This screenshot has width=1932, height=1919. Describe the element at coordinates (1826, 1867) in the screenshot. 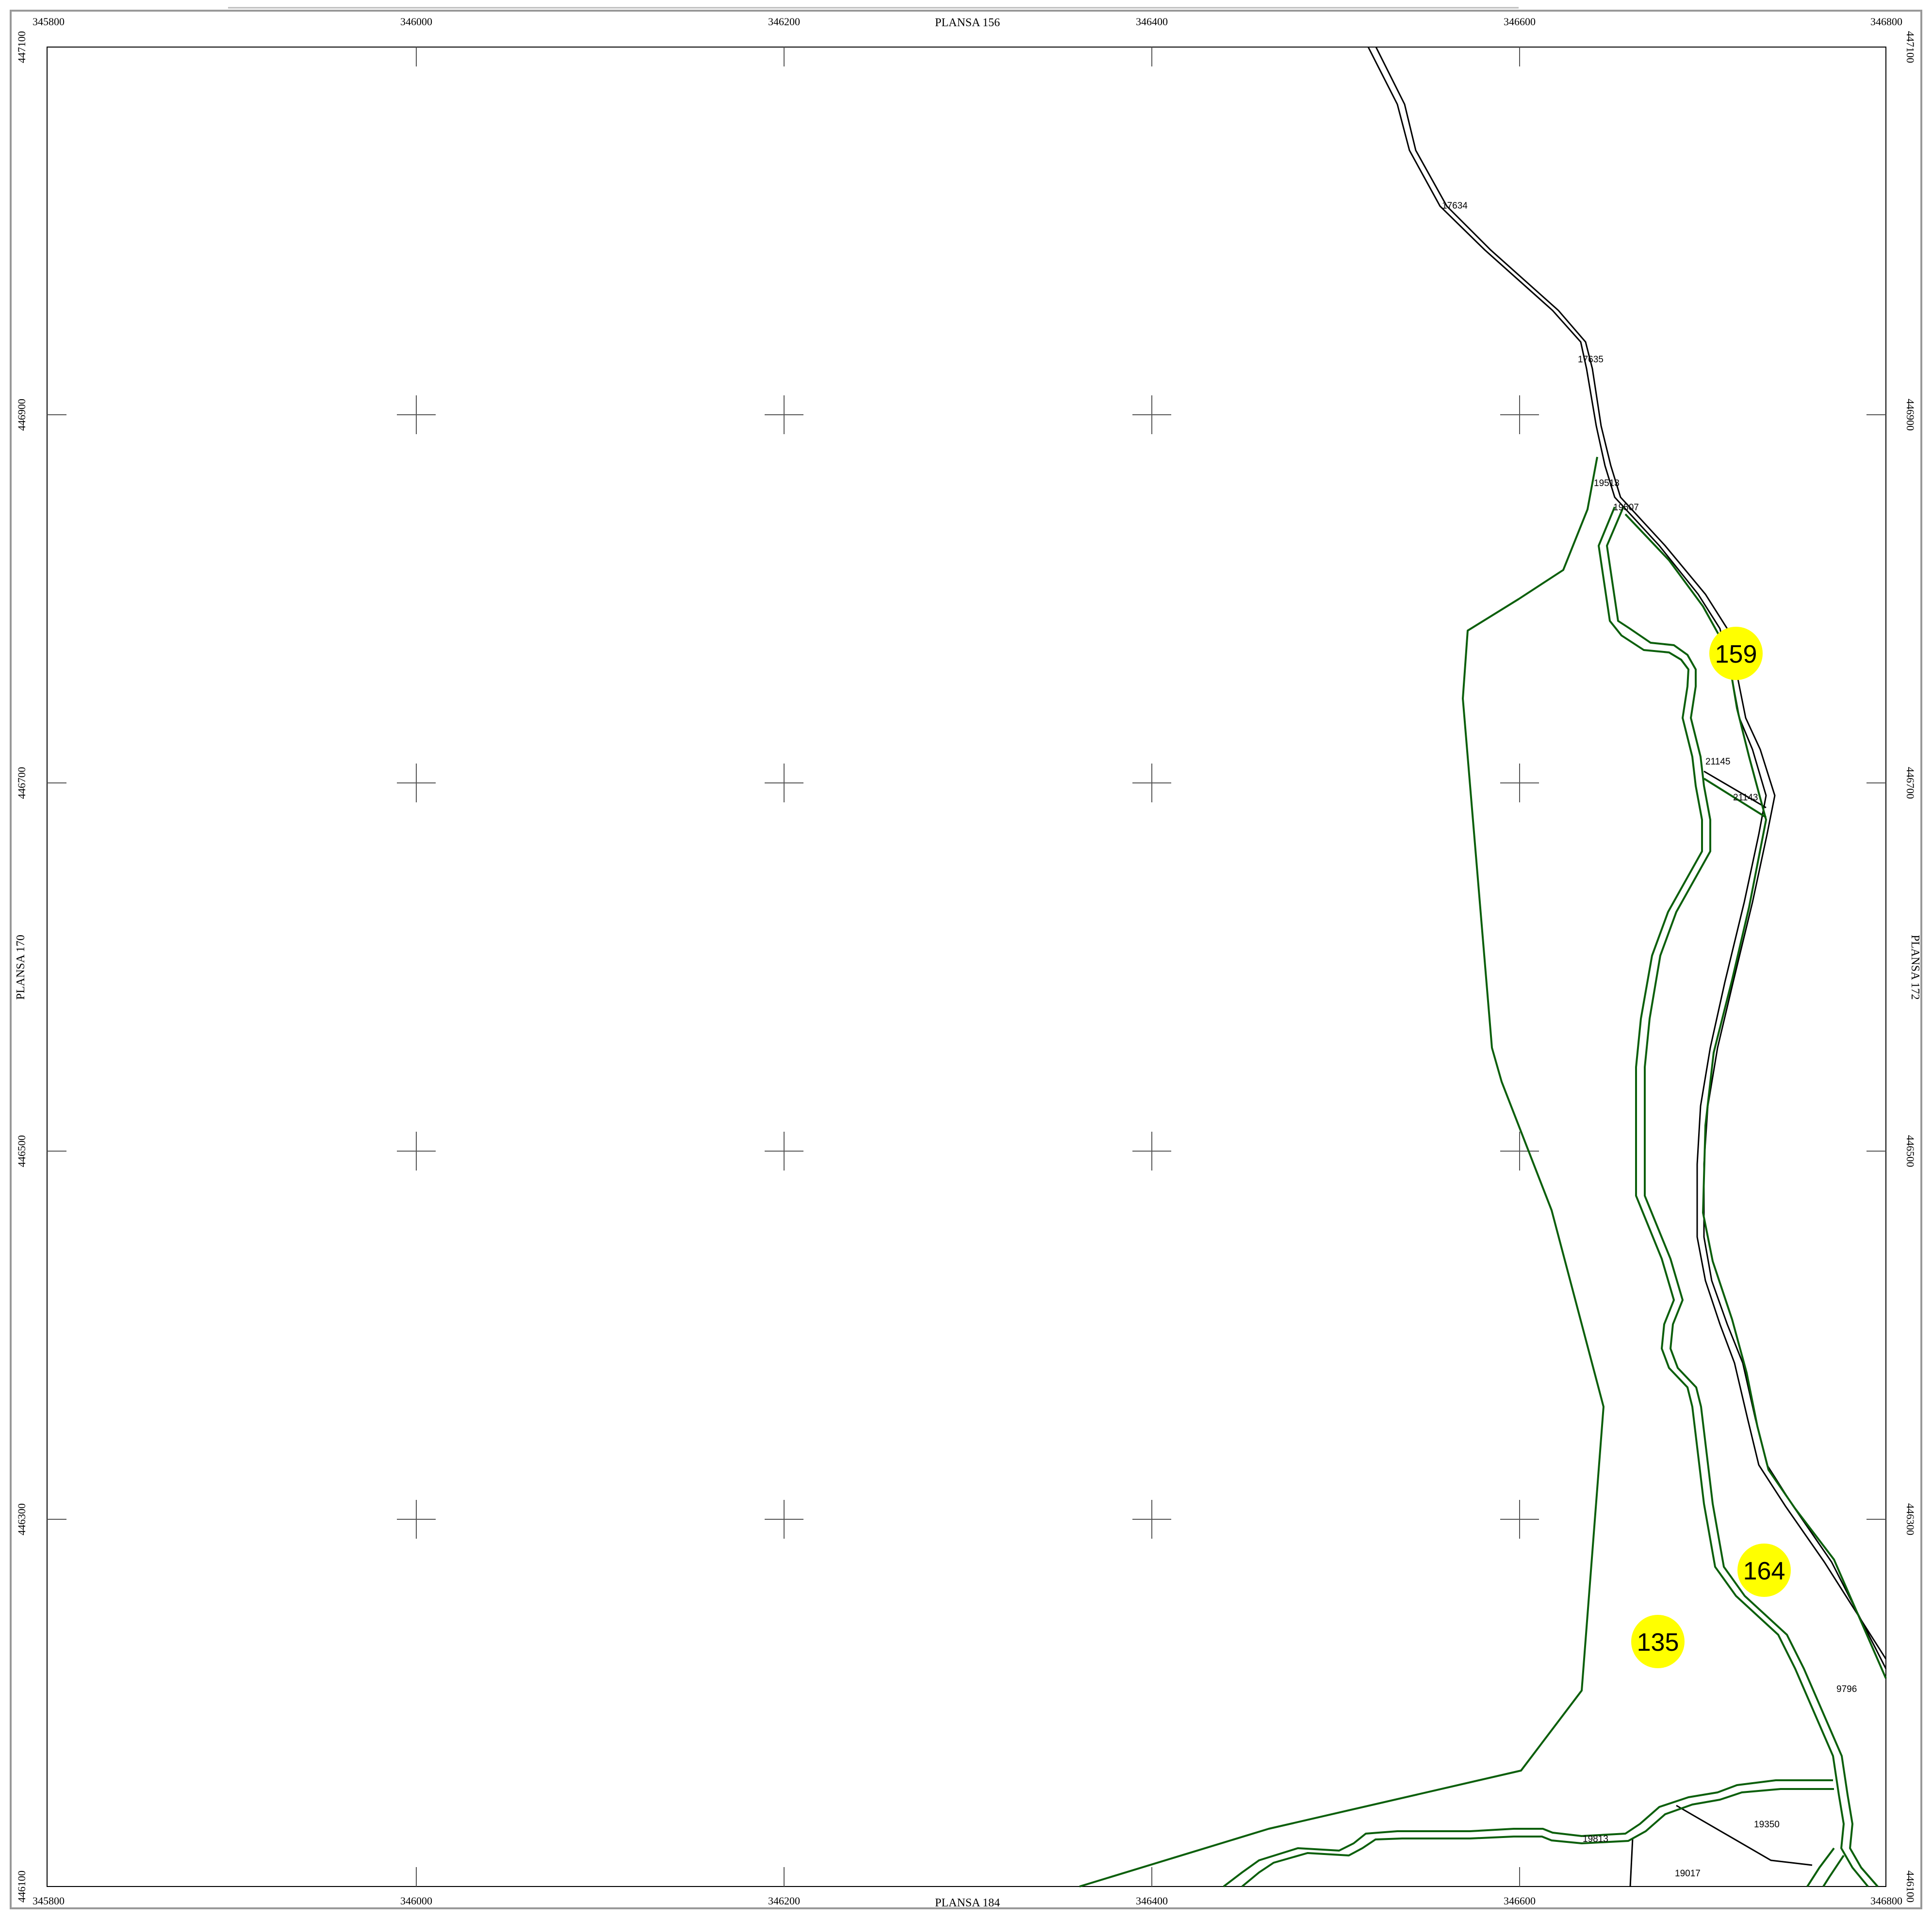

I see `boundary-south-east` at that location.